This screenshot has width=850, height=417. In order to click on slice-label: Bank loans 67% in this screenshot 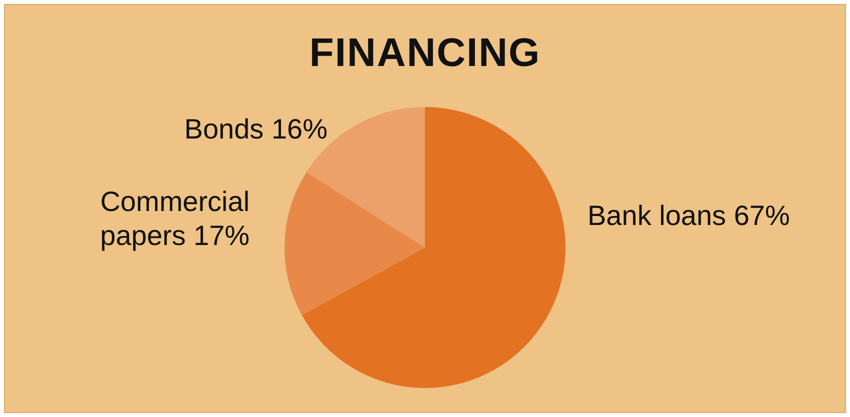, I will do `click(689, 216)`.